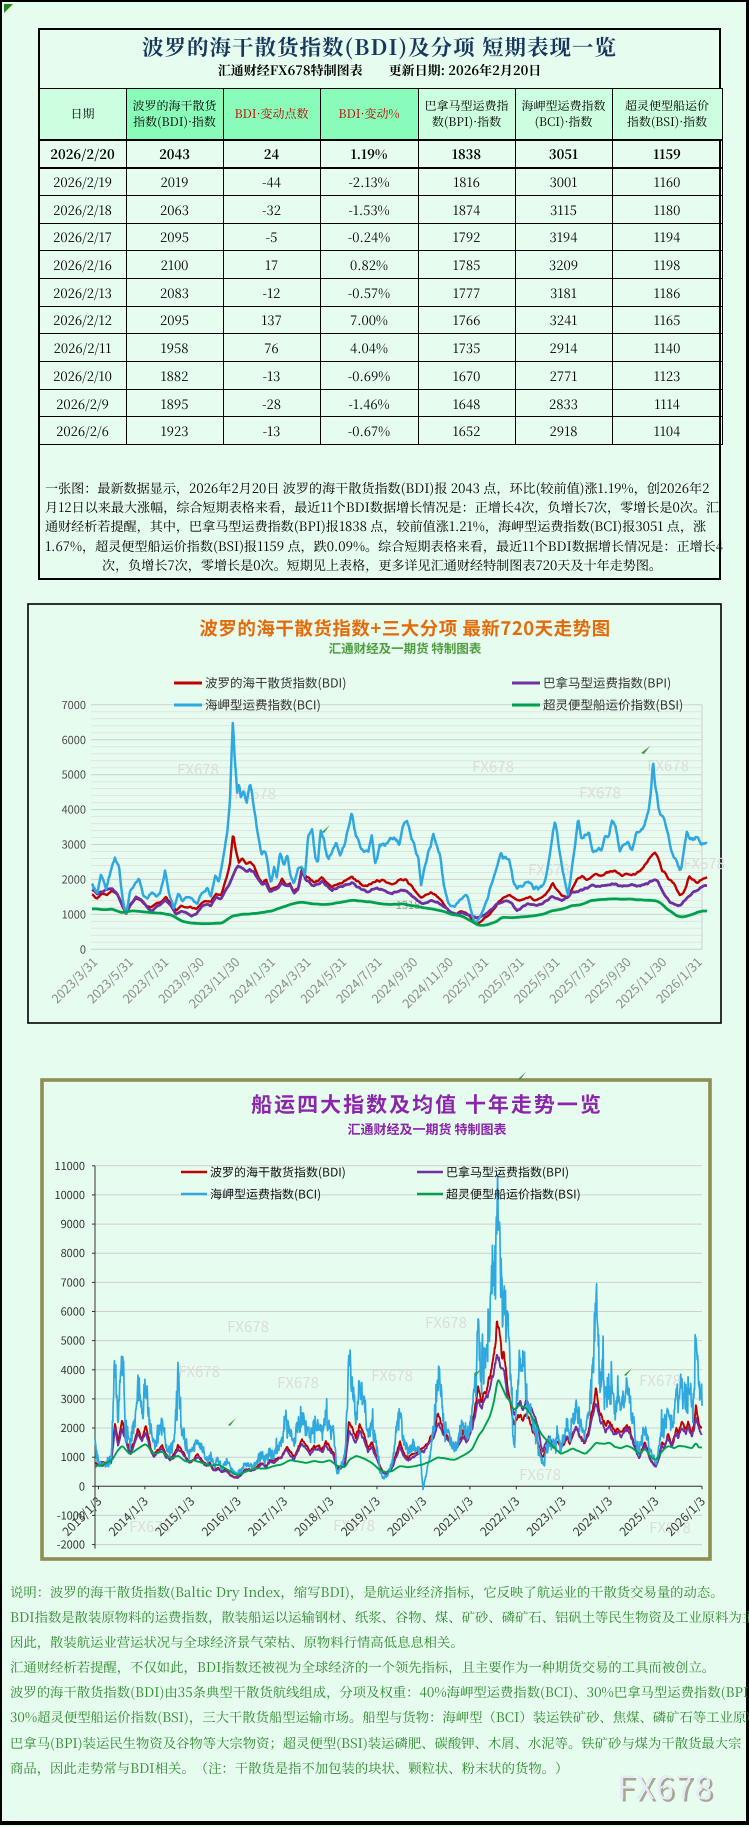  What do you see at coordinates (267, 1516) in the screenshot?
I see `svg-text: 2017/1/3` at bounding box center [267, 1516].